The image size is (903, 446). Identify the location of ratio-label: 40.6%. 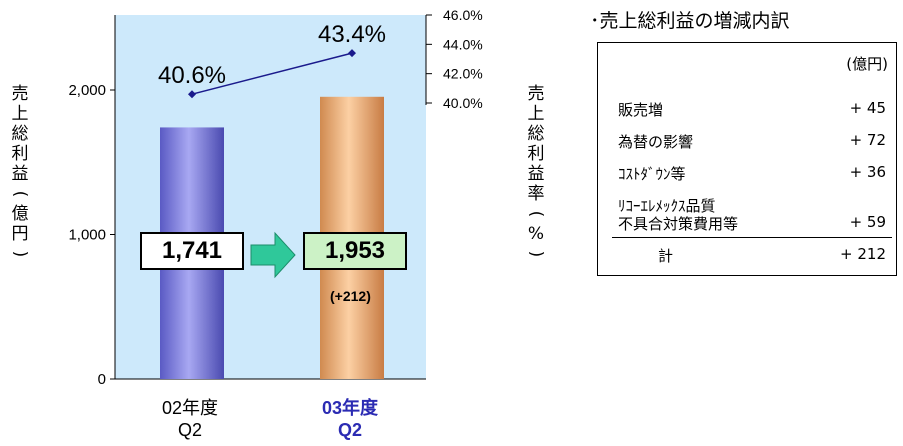
(192, 75).